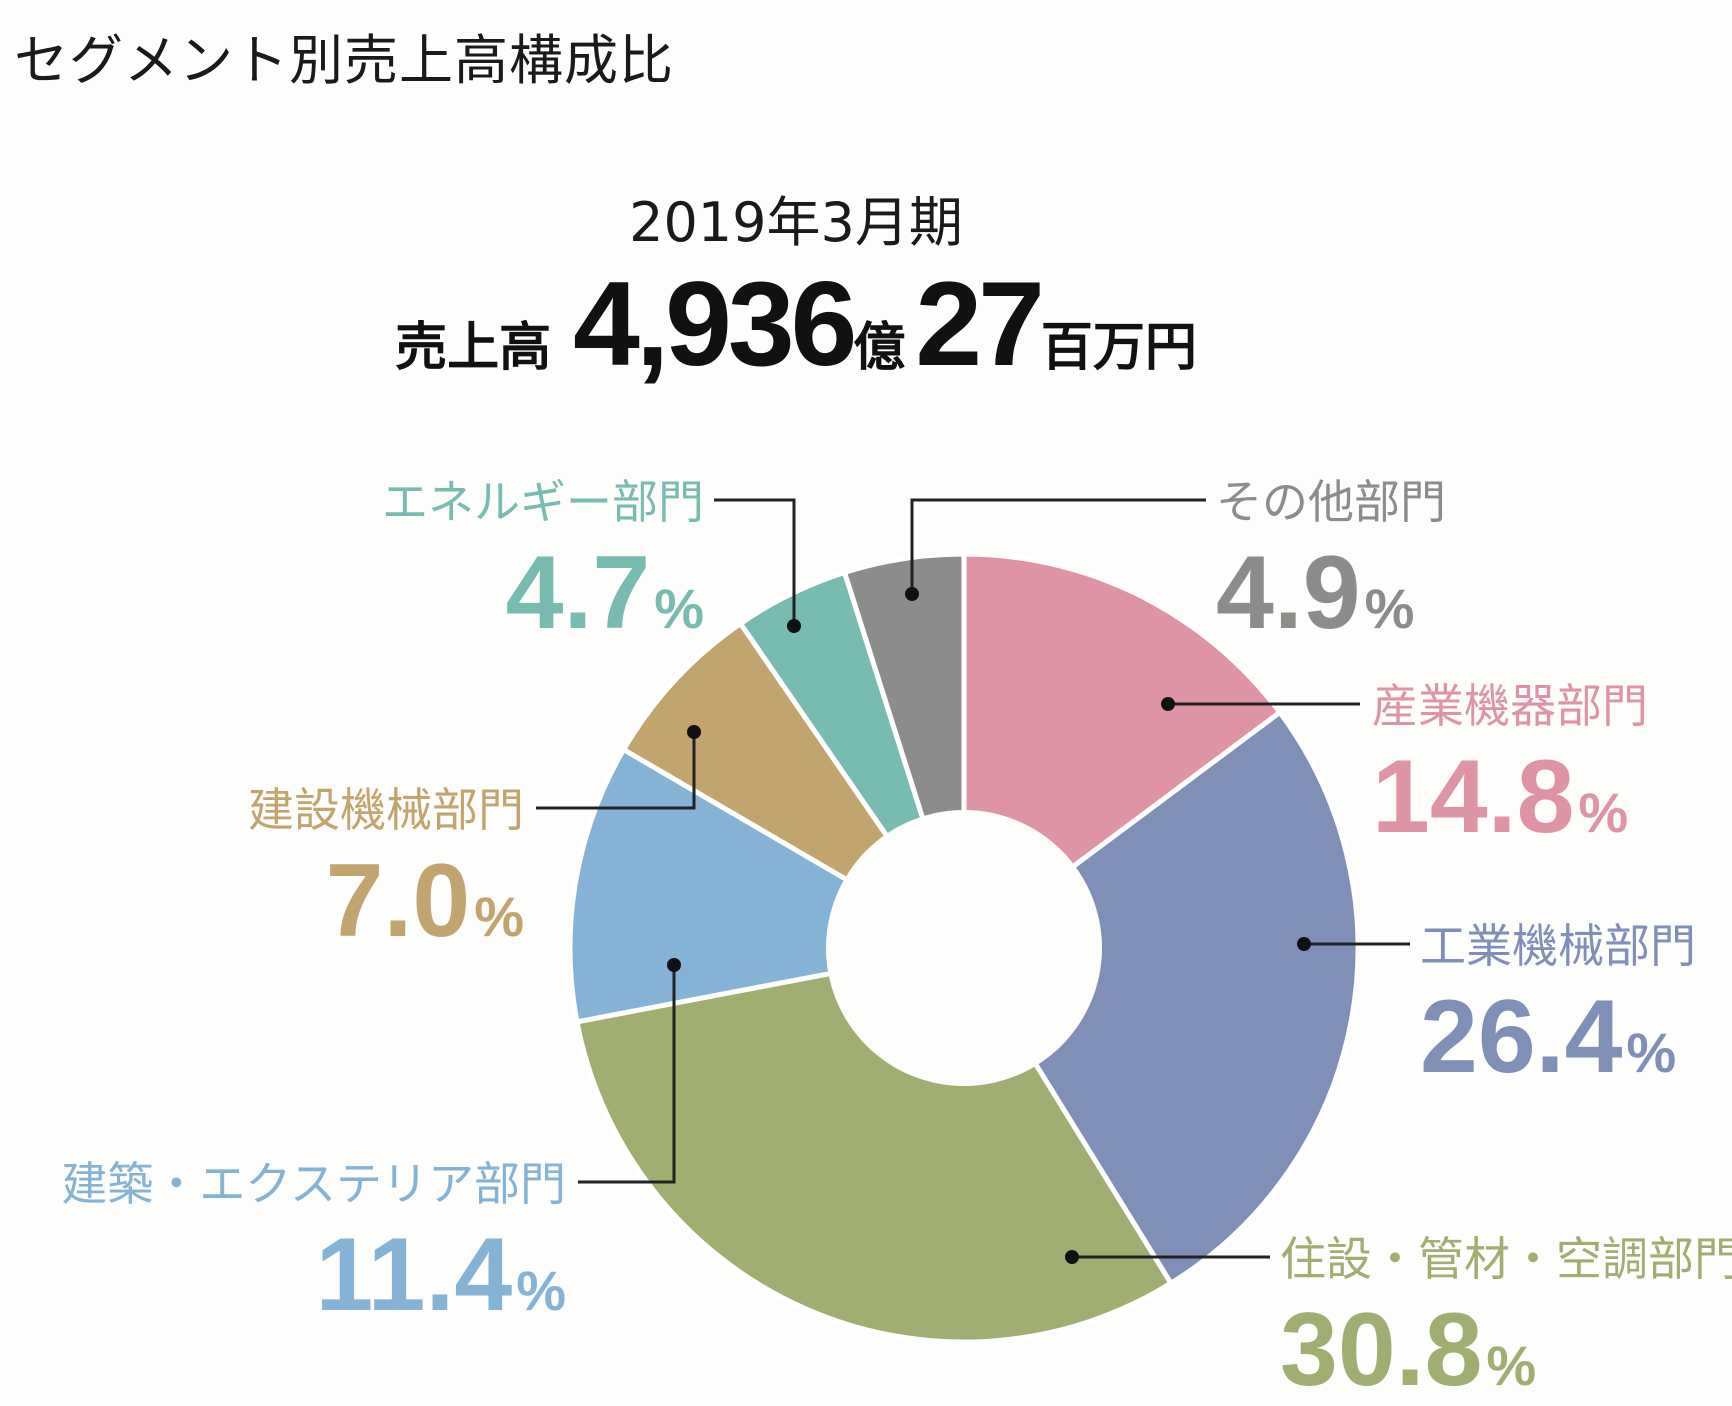  Describe the element at coordinates (441, 1275) in the screenshot. I see `segment-percent-4: 11.4%` at that location.